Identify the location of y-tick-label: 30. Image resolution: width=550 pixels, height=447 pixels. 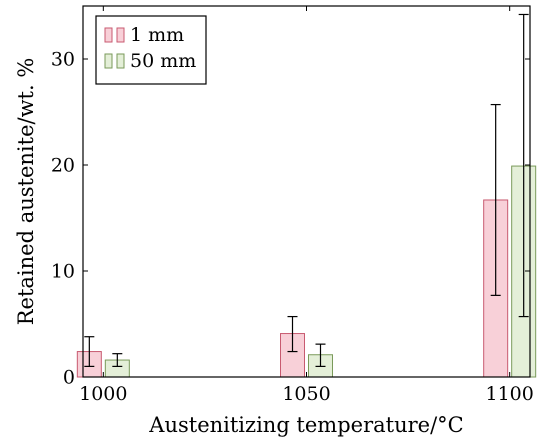
(63, 60).